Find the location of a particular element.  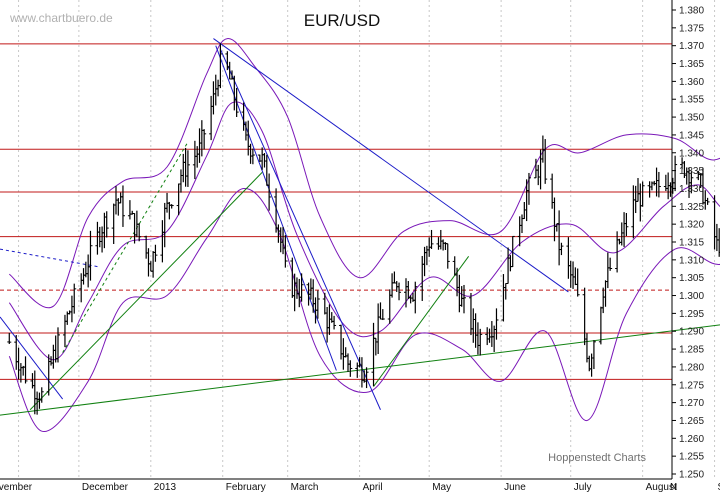

y-tick-label: 1.295 is located at coordinates (691, 314).